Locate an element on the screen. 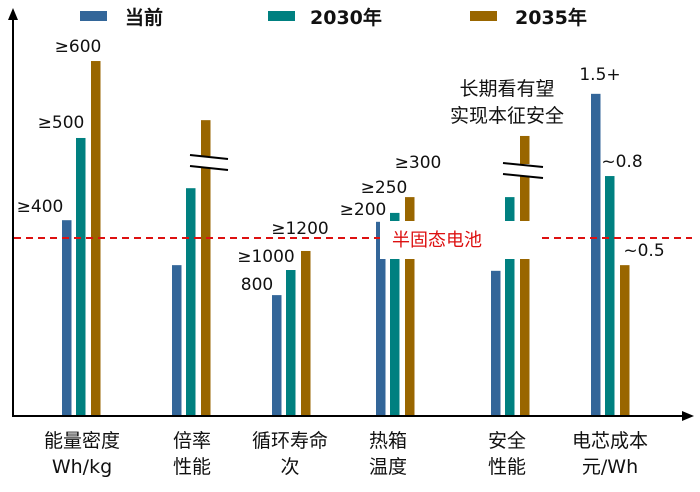 The height and width of the screenshot is (492, 700). data-label: ≥250 is located at coordinates (384, 188).